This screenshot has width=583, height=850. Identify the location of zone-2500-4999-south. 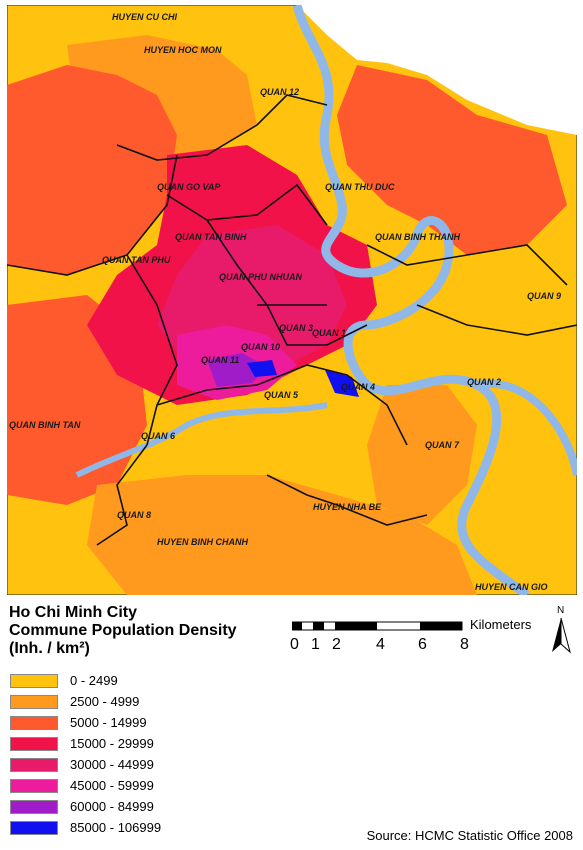
(282, 535).